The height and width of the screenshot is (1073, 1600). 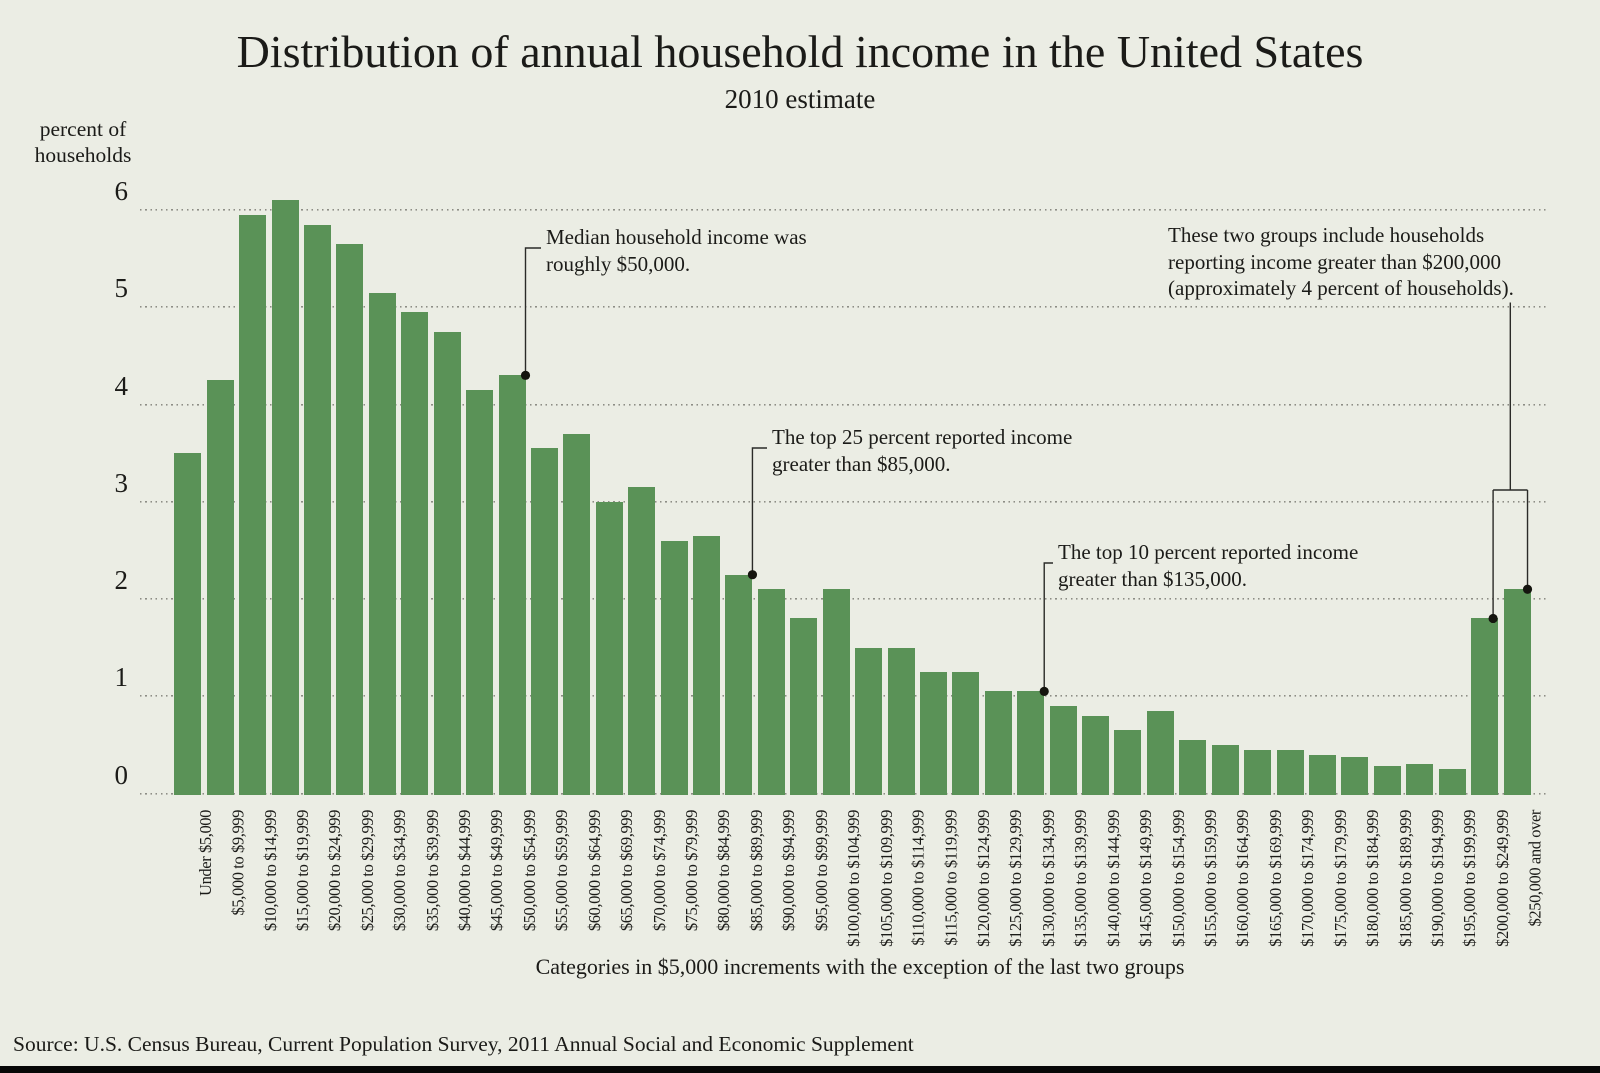 I want to click on gridline-y4, so click(x=843, y=404).